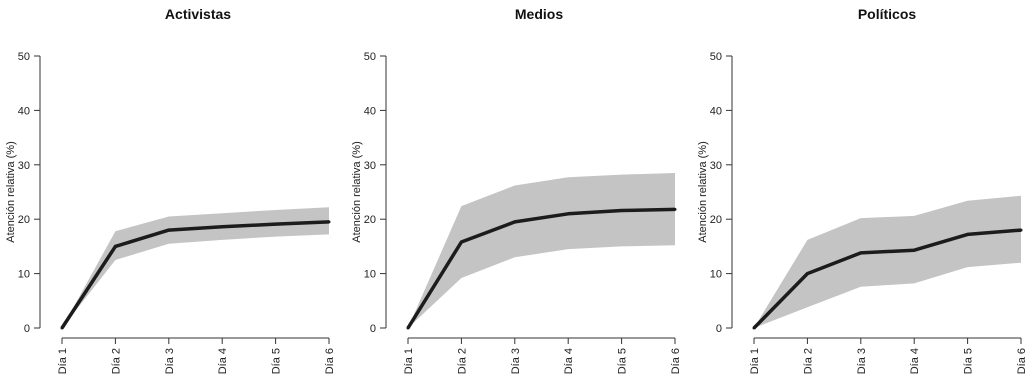 The height and width of the screenshot is (384, 1030). What do you see at coordinates (887, 14) in the screenshot?
I see `chart-title: Políticos` at bounding box center [887, 14].